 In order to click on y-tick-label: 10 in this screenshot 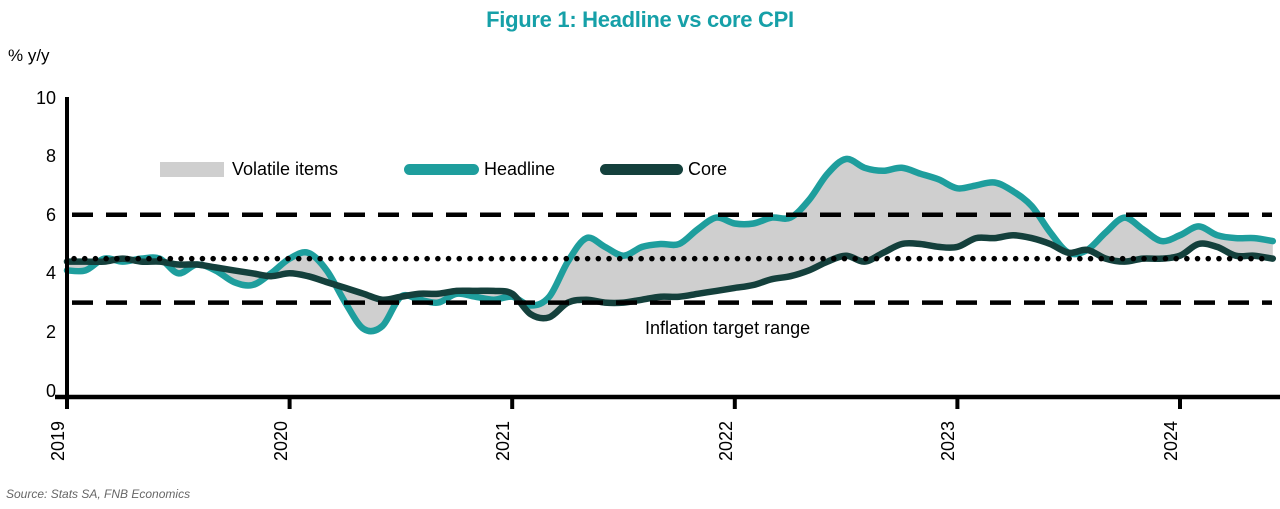, I will do `click(45, 97)`.